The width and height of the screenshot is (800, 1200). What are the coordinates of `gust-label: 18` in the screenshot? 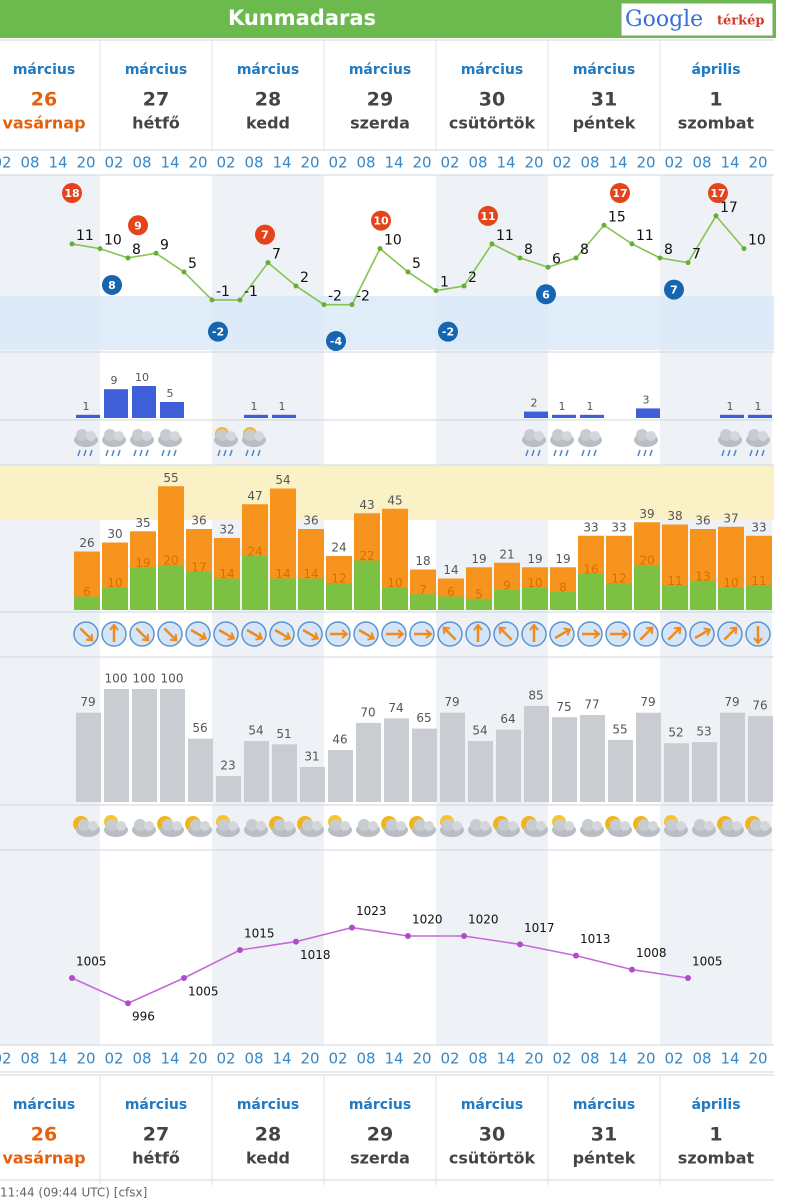 It's located at (422, 561).